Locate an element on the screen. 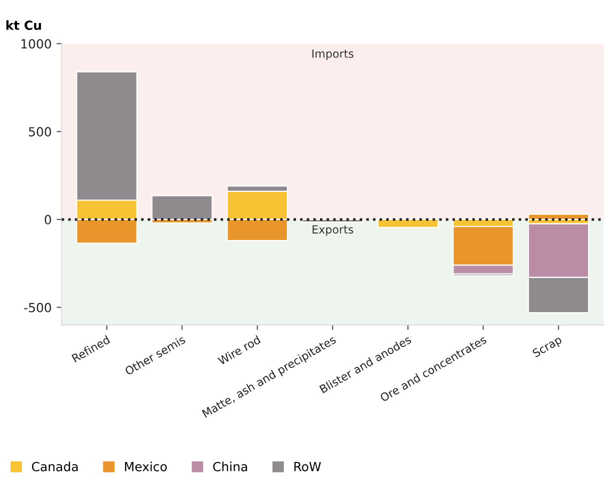  legend-label: Mexico is located at coordinates (146, 467).